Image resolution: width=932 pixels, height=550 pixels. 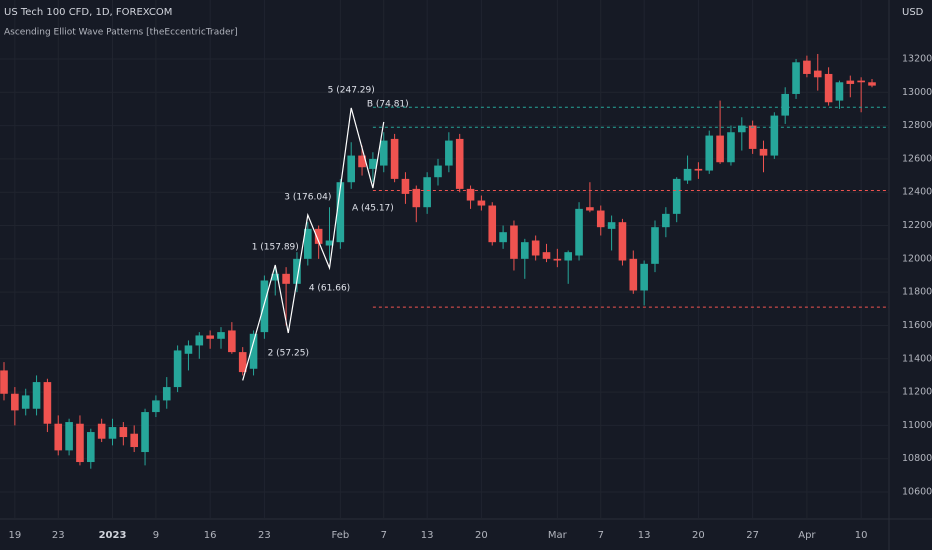 What do you see at coordinates (329, 288) in the screenshot?
I see `wave-label: 4 (61.66)` at bounding box center [329, 288].